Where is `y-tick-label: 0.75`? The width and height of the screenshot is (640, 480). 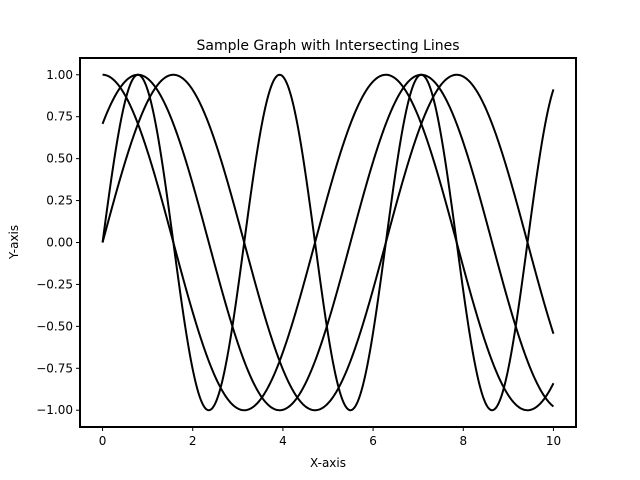
y-tick-label: 0.75 is located at coordinates (59, 117).